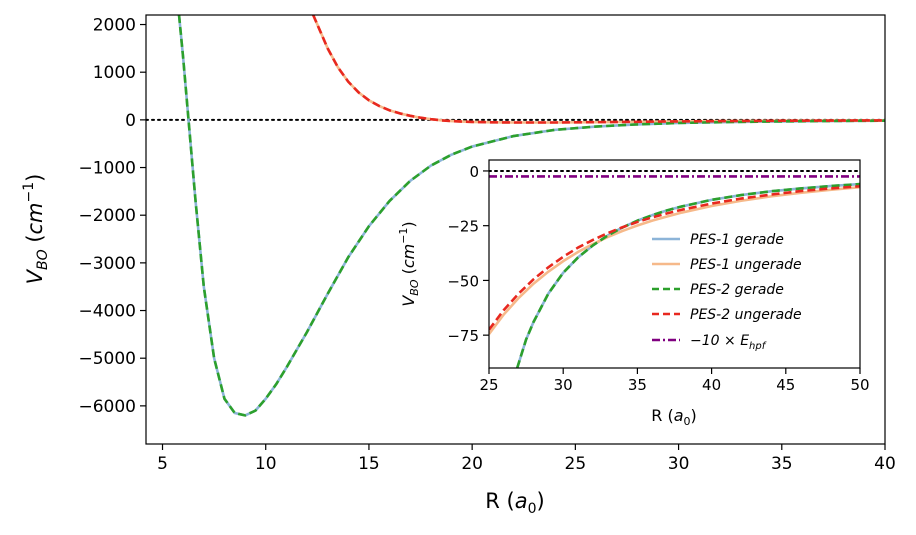 Image resolution: width=916 pixels, height=535 pixels. I want to click on main-y-axis: −6000 −5000 −4000 −3000 −2000 −1000 0 1000 2000, so click(112, 216).